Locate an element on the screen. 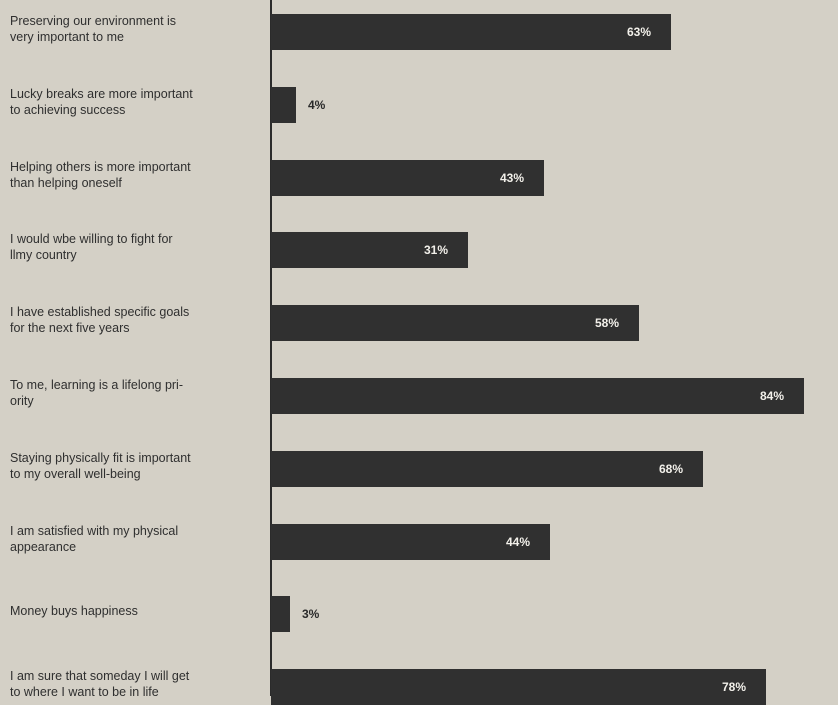 The image size is (838, 705). value-label: 84% is located at coordinates (772, 396).